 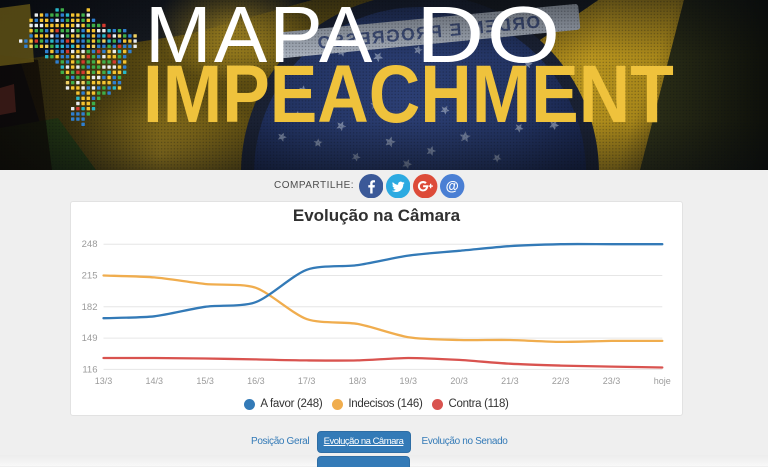 I want to click on svg-text: 14/3, so click(x=155, y=380).